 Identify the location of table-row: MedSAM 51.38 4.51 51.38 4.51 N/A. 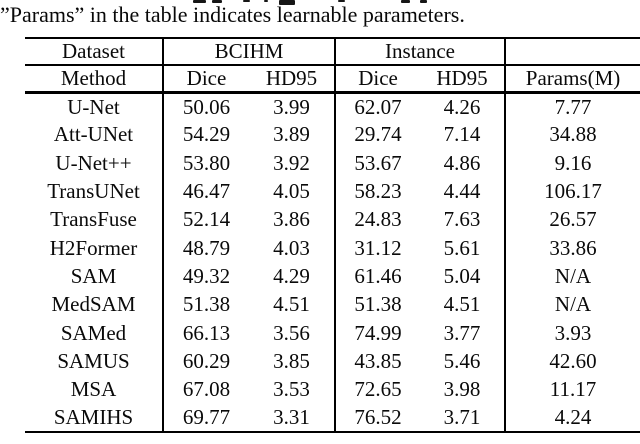
(332, 304).